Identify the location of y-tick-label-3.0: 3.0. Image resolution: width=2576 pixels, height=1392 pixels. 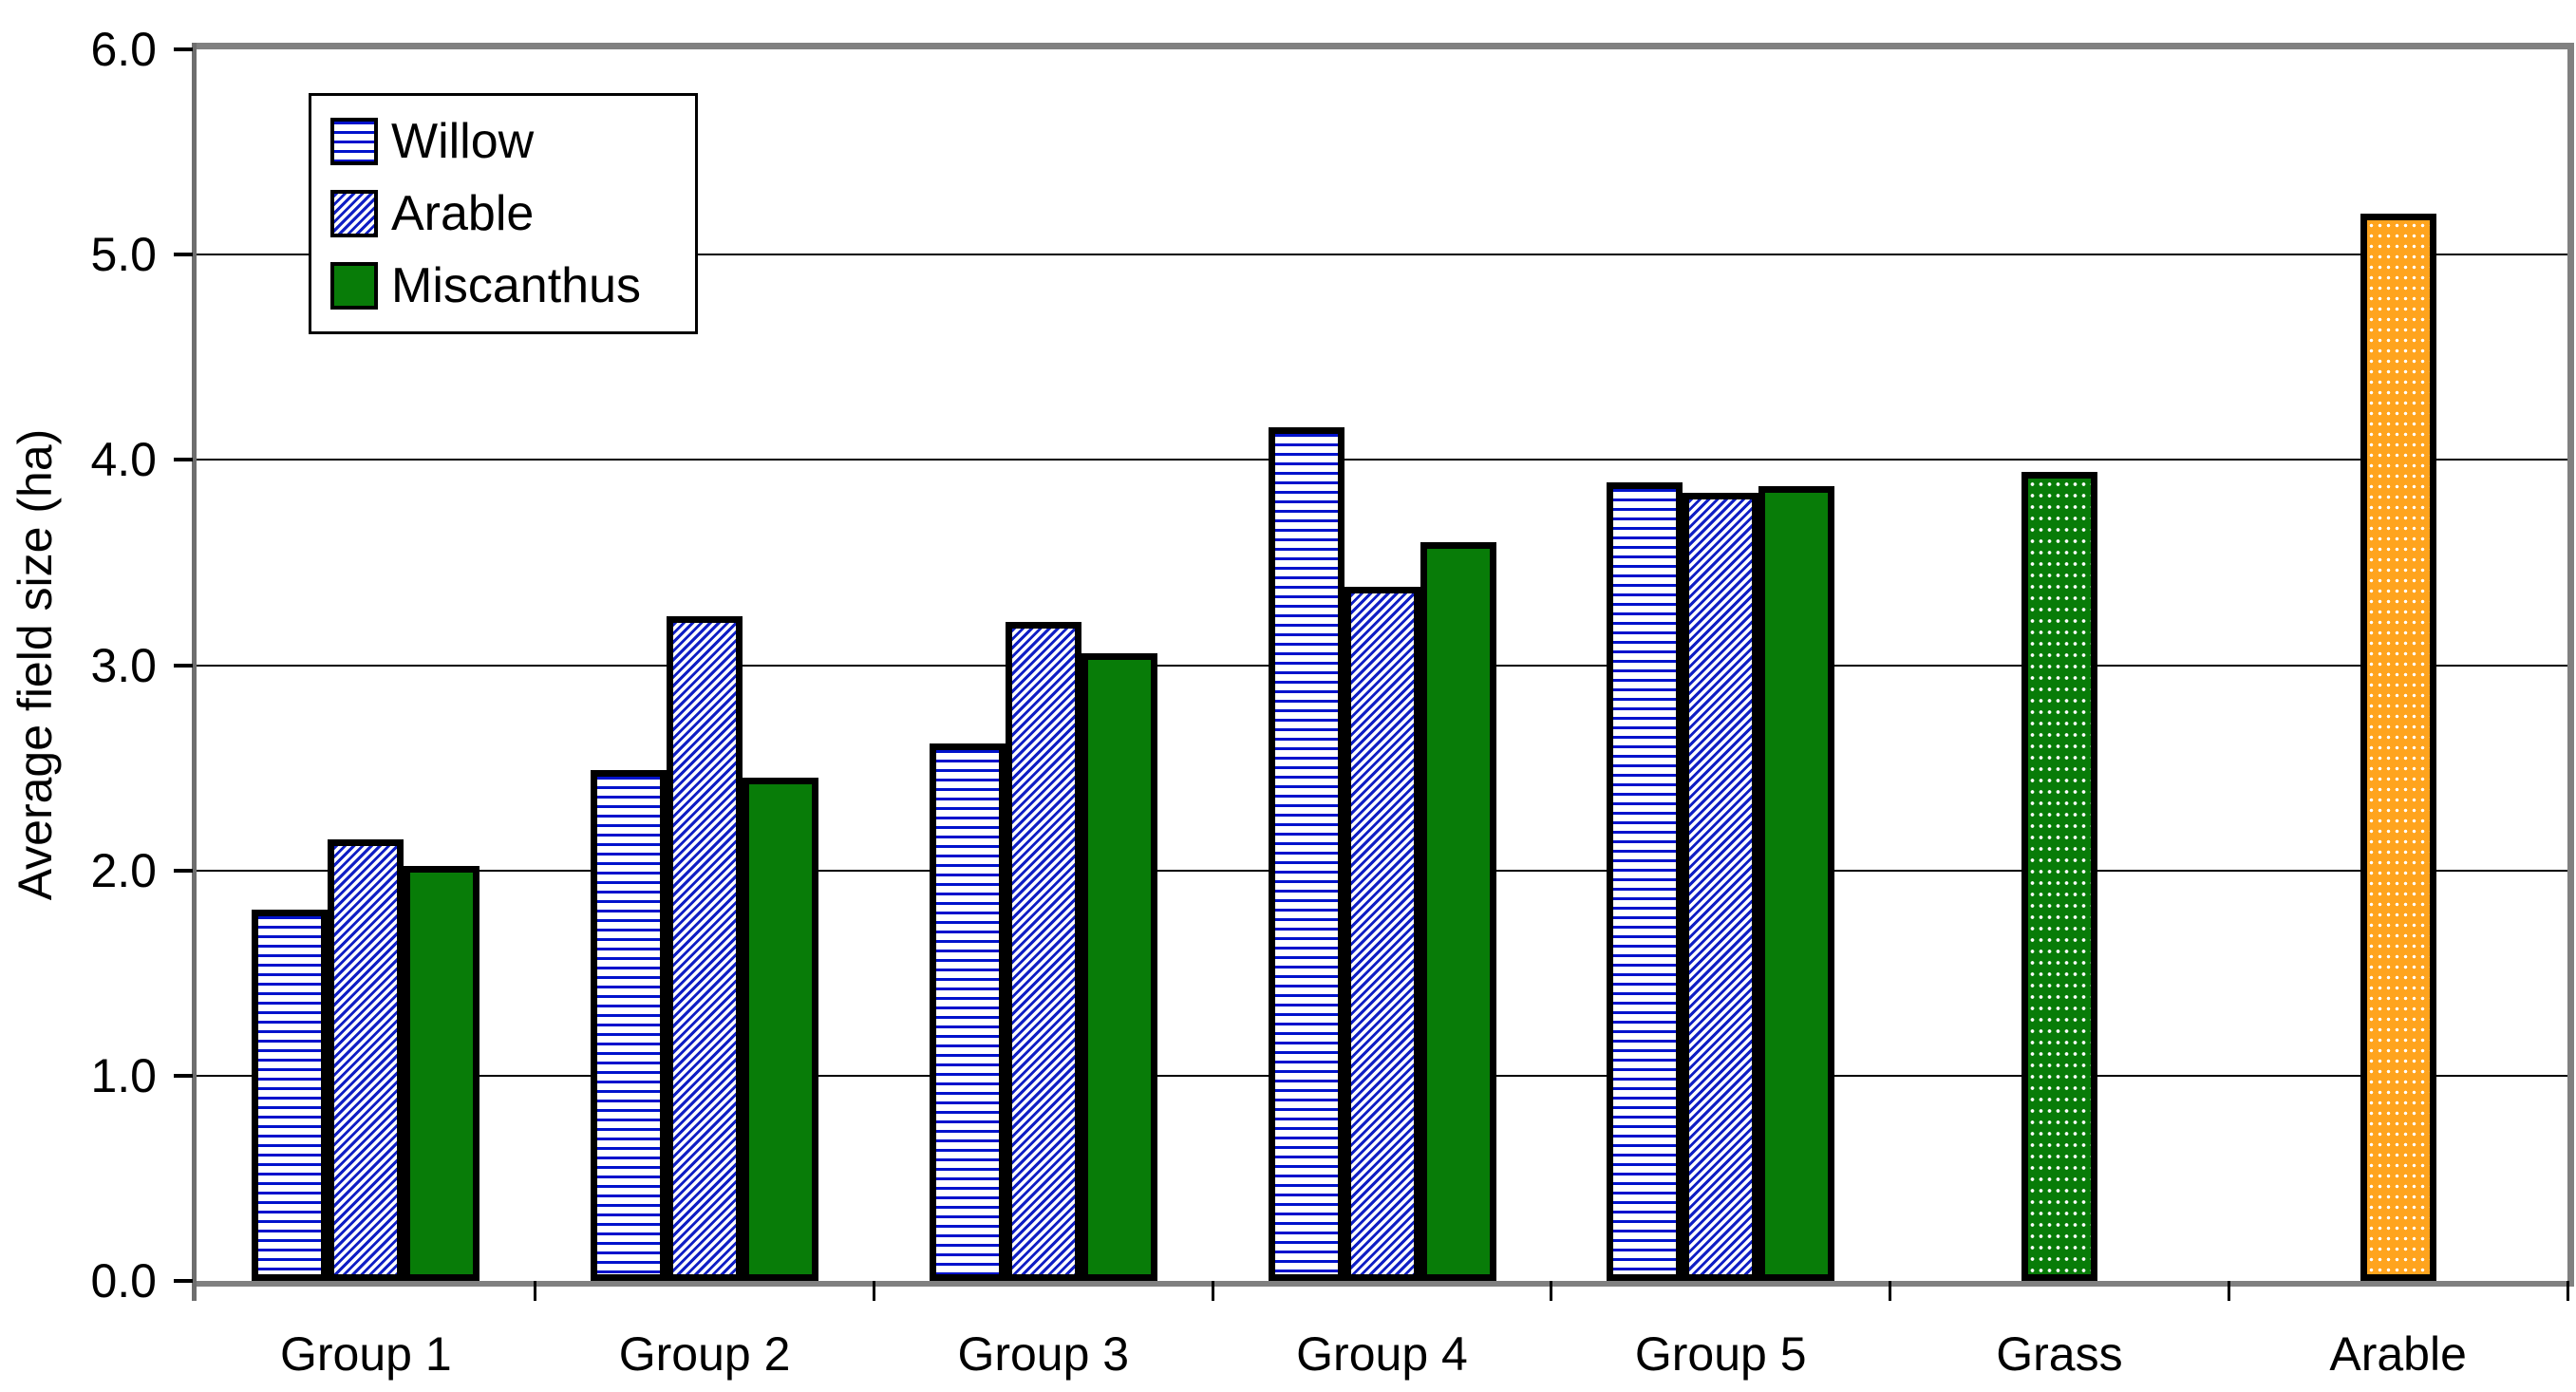
(123, 665).